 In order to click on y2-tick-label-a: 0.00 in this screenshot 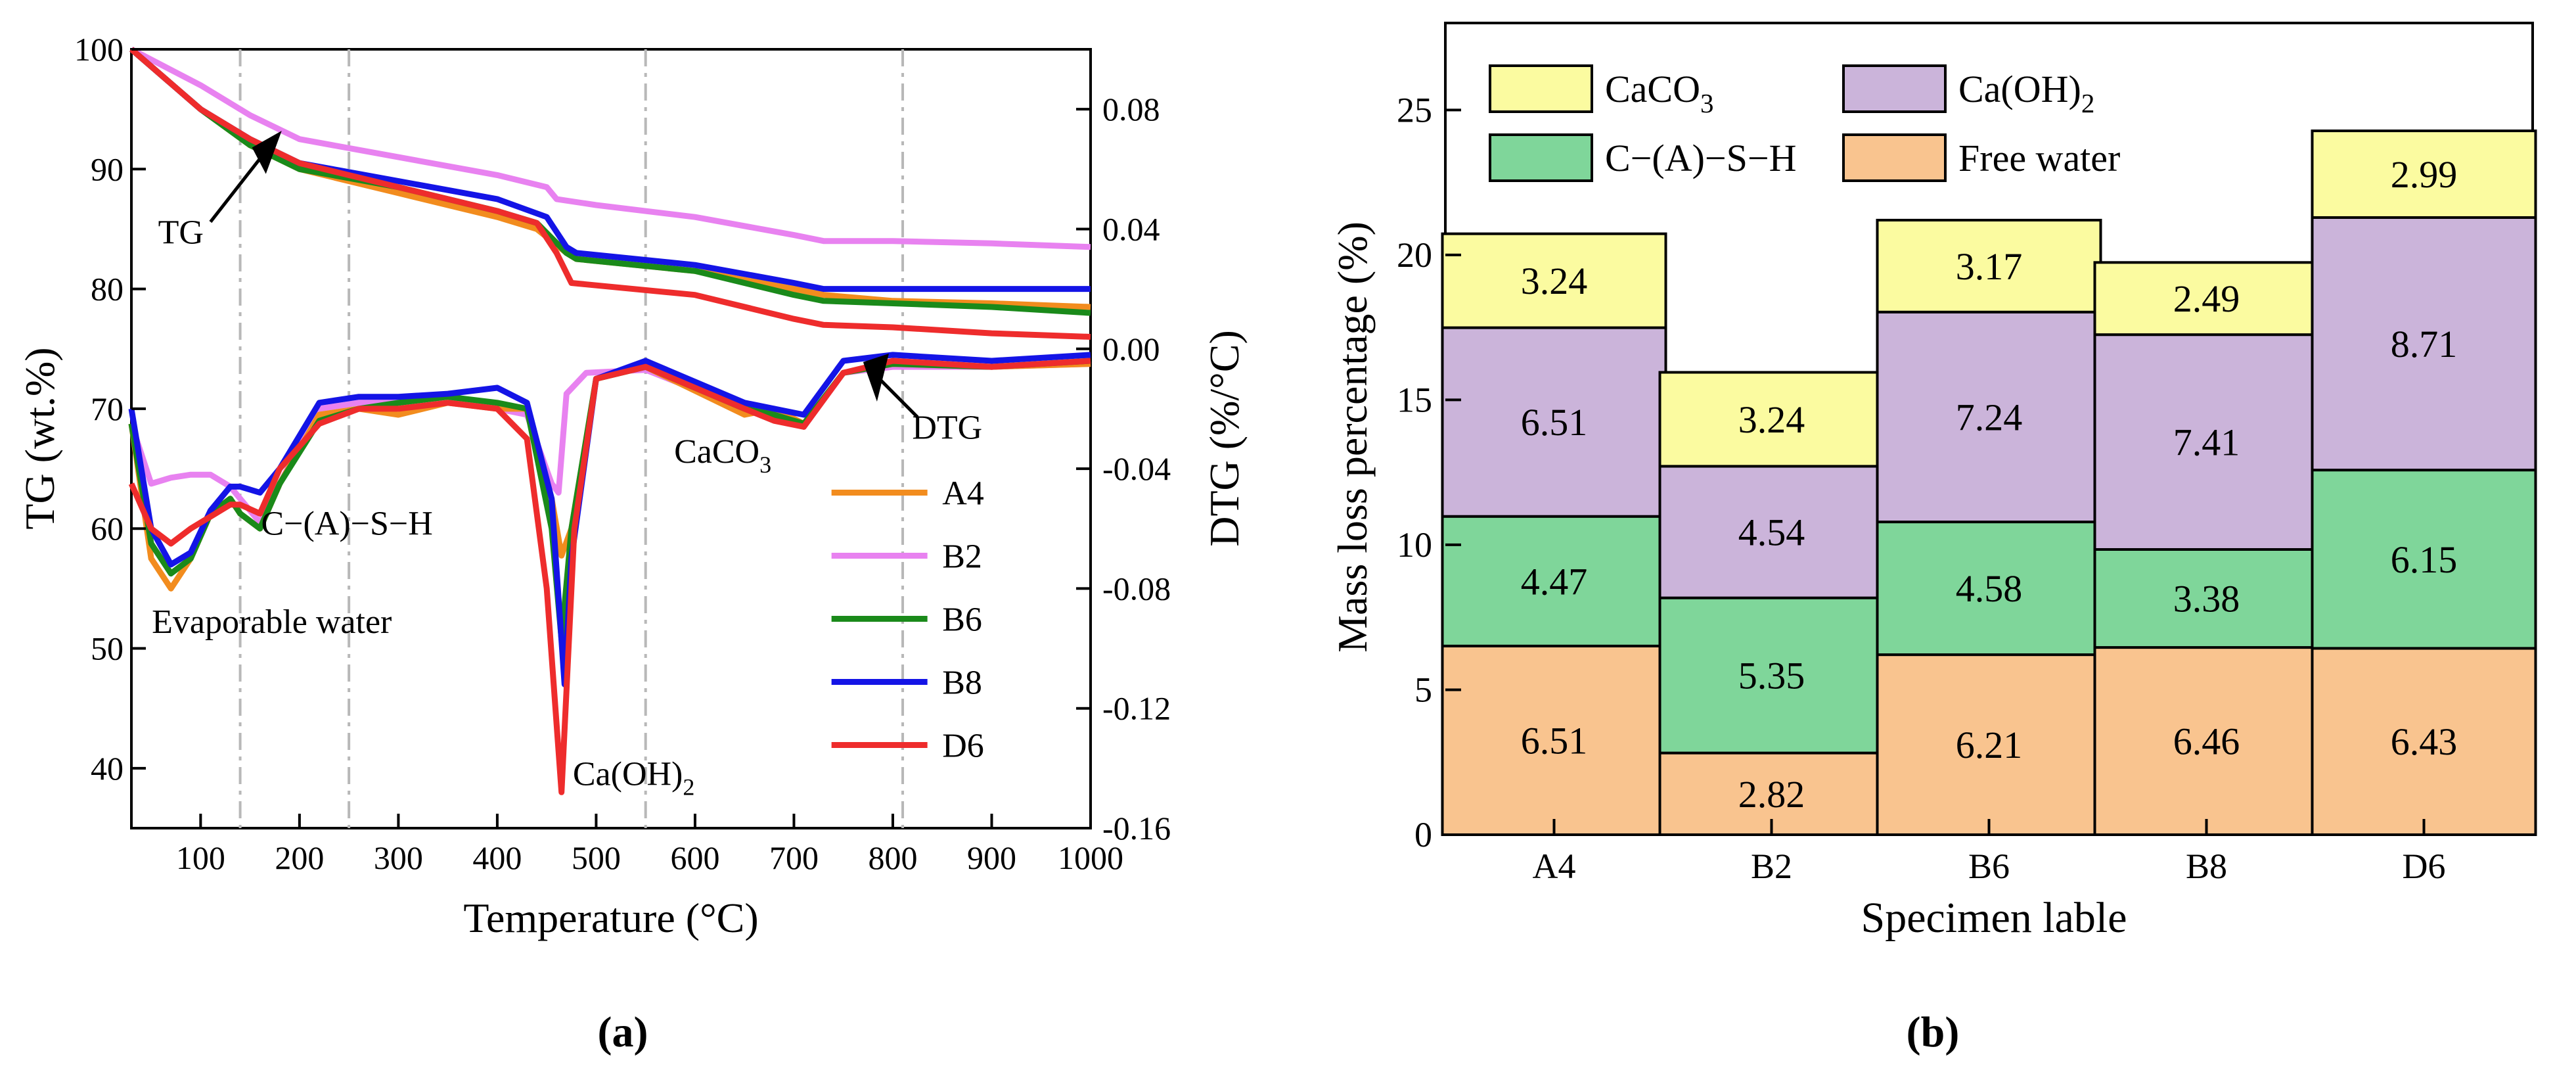, I will do `click(1131, 349)`.